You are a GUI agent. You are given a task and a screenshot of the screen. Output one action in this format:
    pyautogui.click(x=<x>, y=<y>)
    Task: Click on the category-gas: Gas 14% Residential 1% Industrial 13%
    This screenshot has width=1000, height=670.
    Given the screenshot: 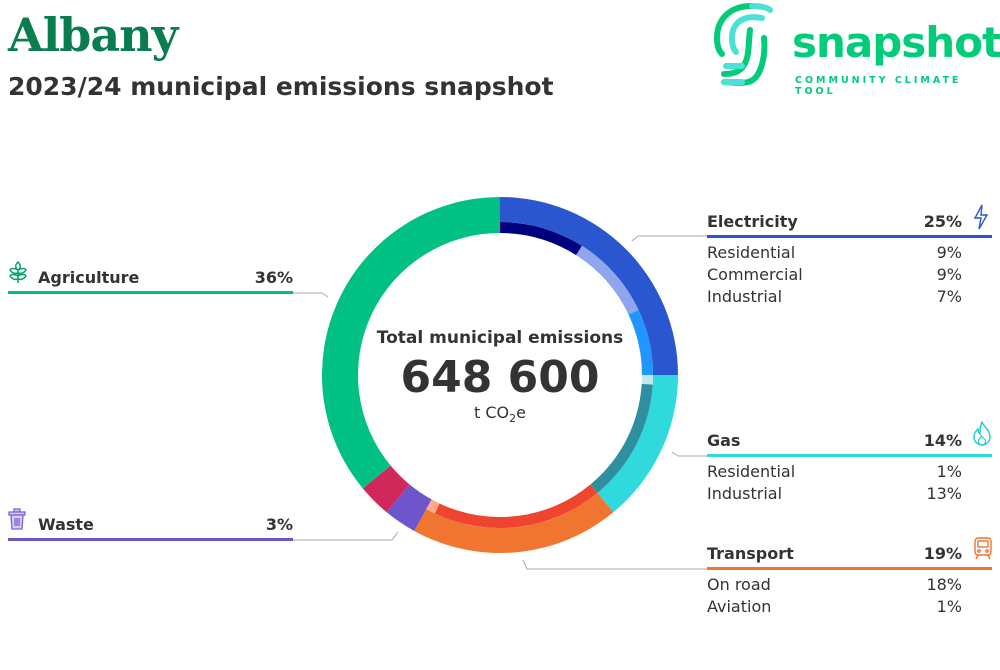 What is the action you would take?
    pyautogui.click(x=849, y=463)
    